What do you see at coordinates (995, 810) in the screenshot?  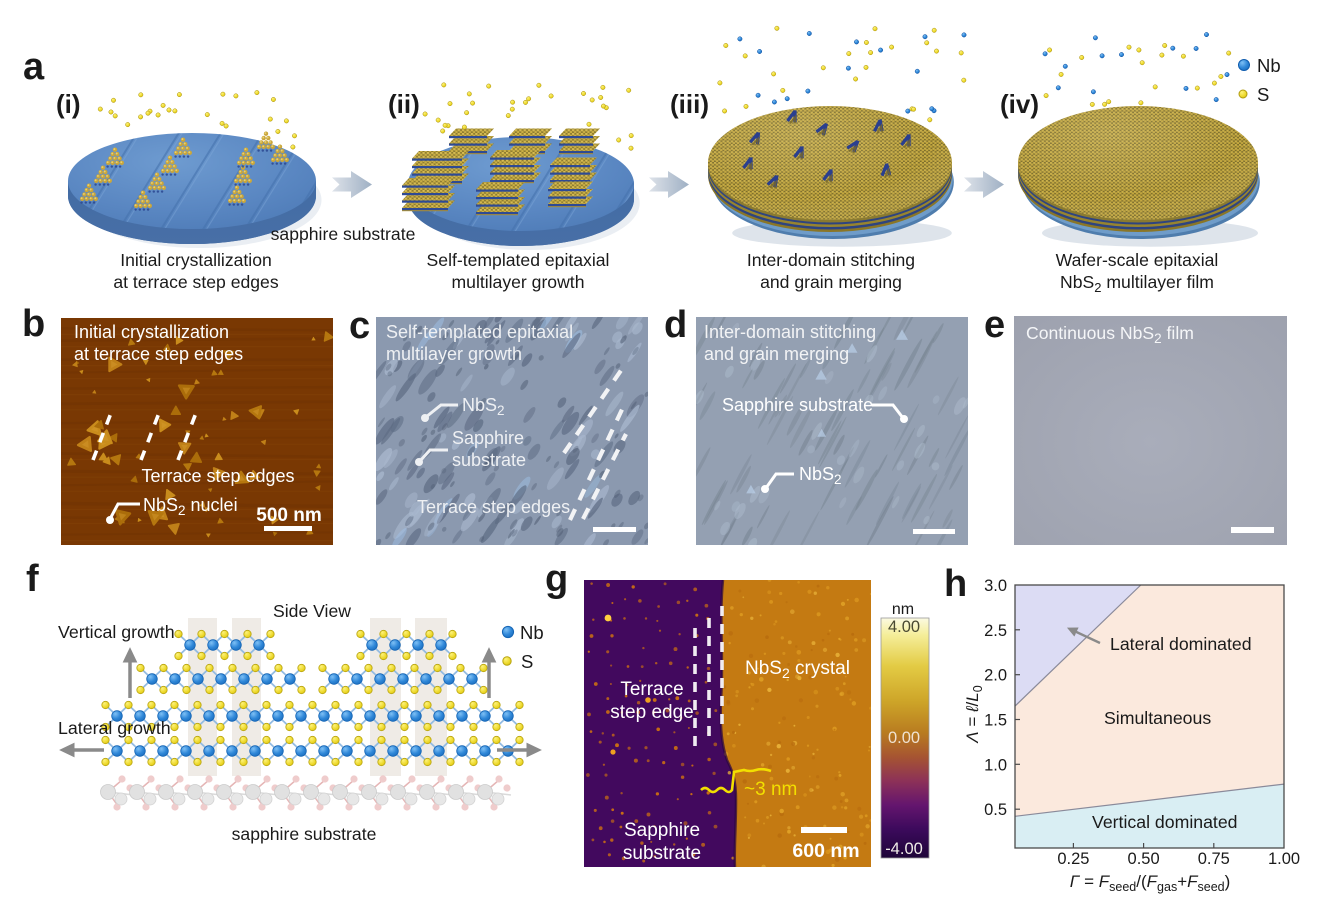 I see `svg-text: 0.5` at bounding box center [995, 810].